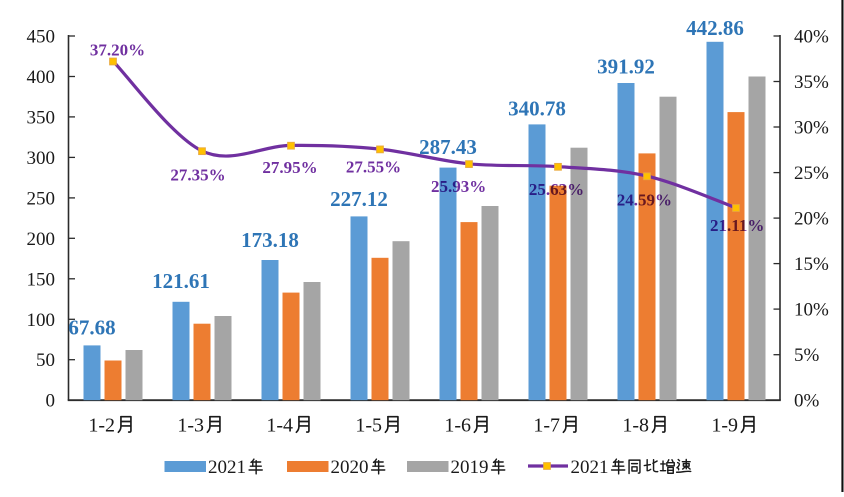 The image size is (844, 497). What do you see at coordinates (41, 279) in the screenshot?
I see `svg-text: 150` at bounding box center [41, 279].